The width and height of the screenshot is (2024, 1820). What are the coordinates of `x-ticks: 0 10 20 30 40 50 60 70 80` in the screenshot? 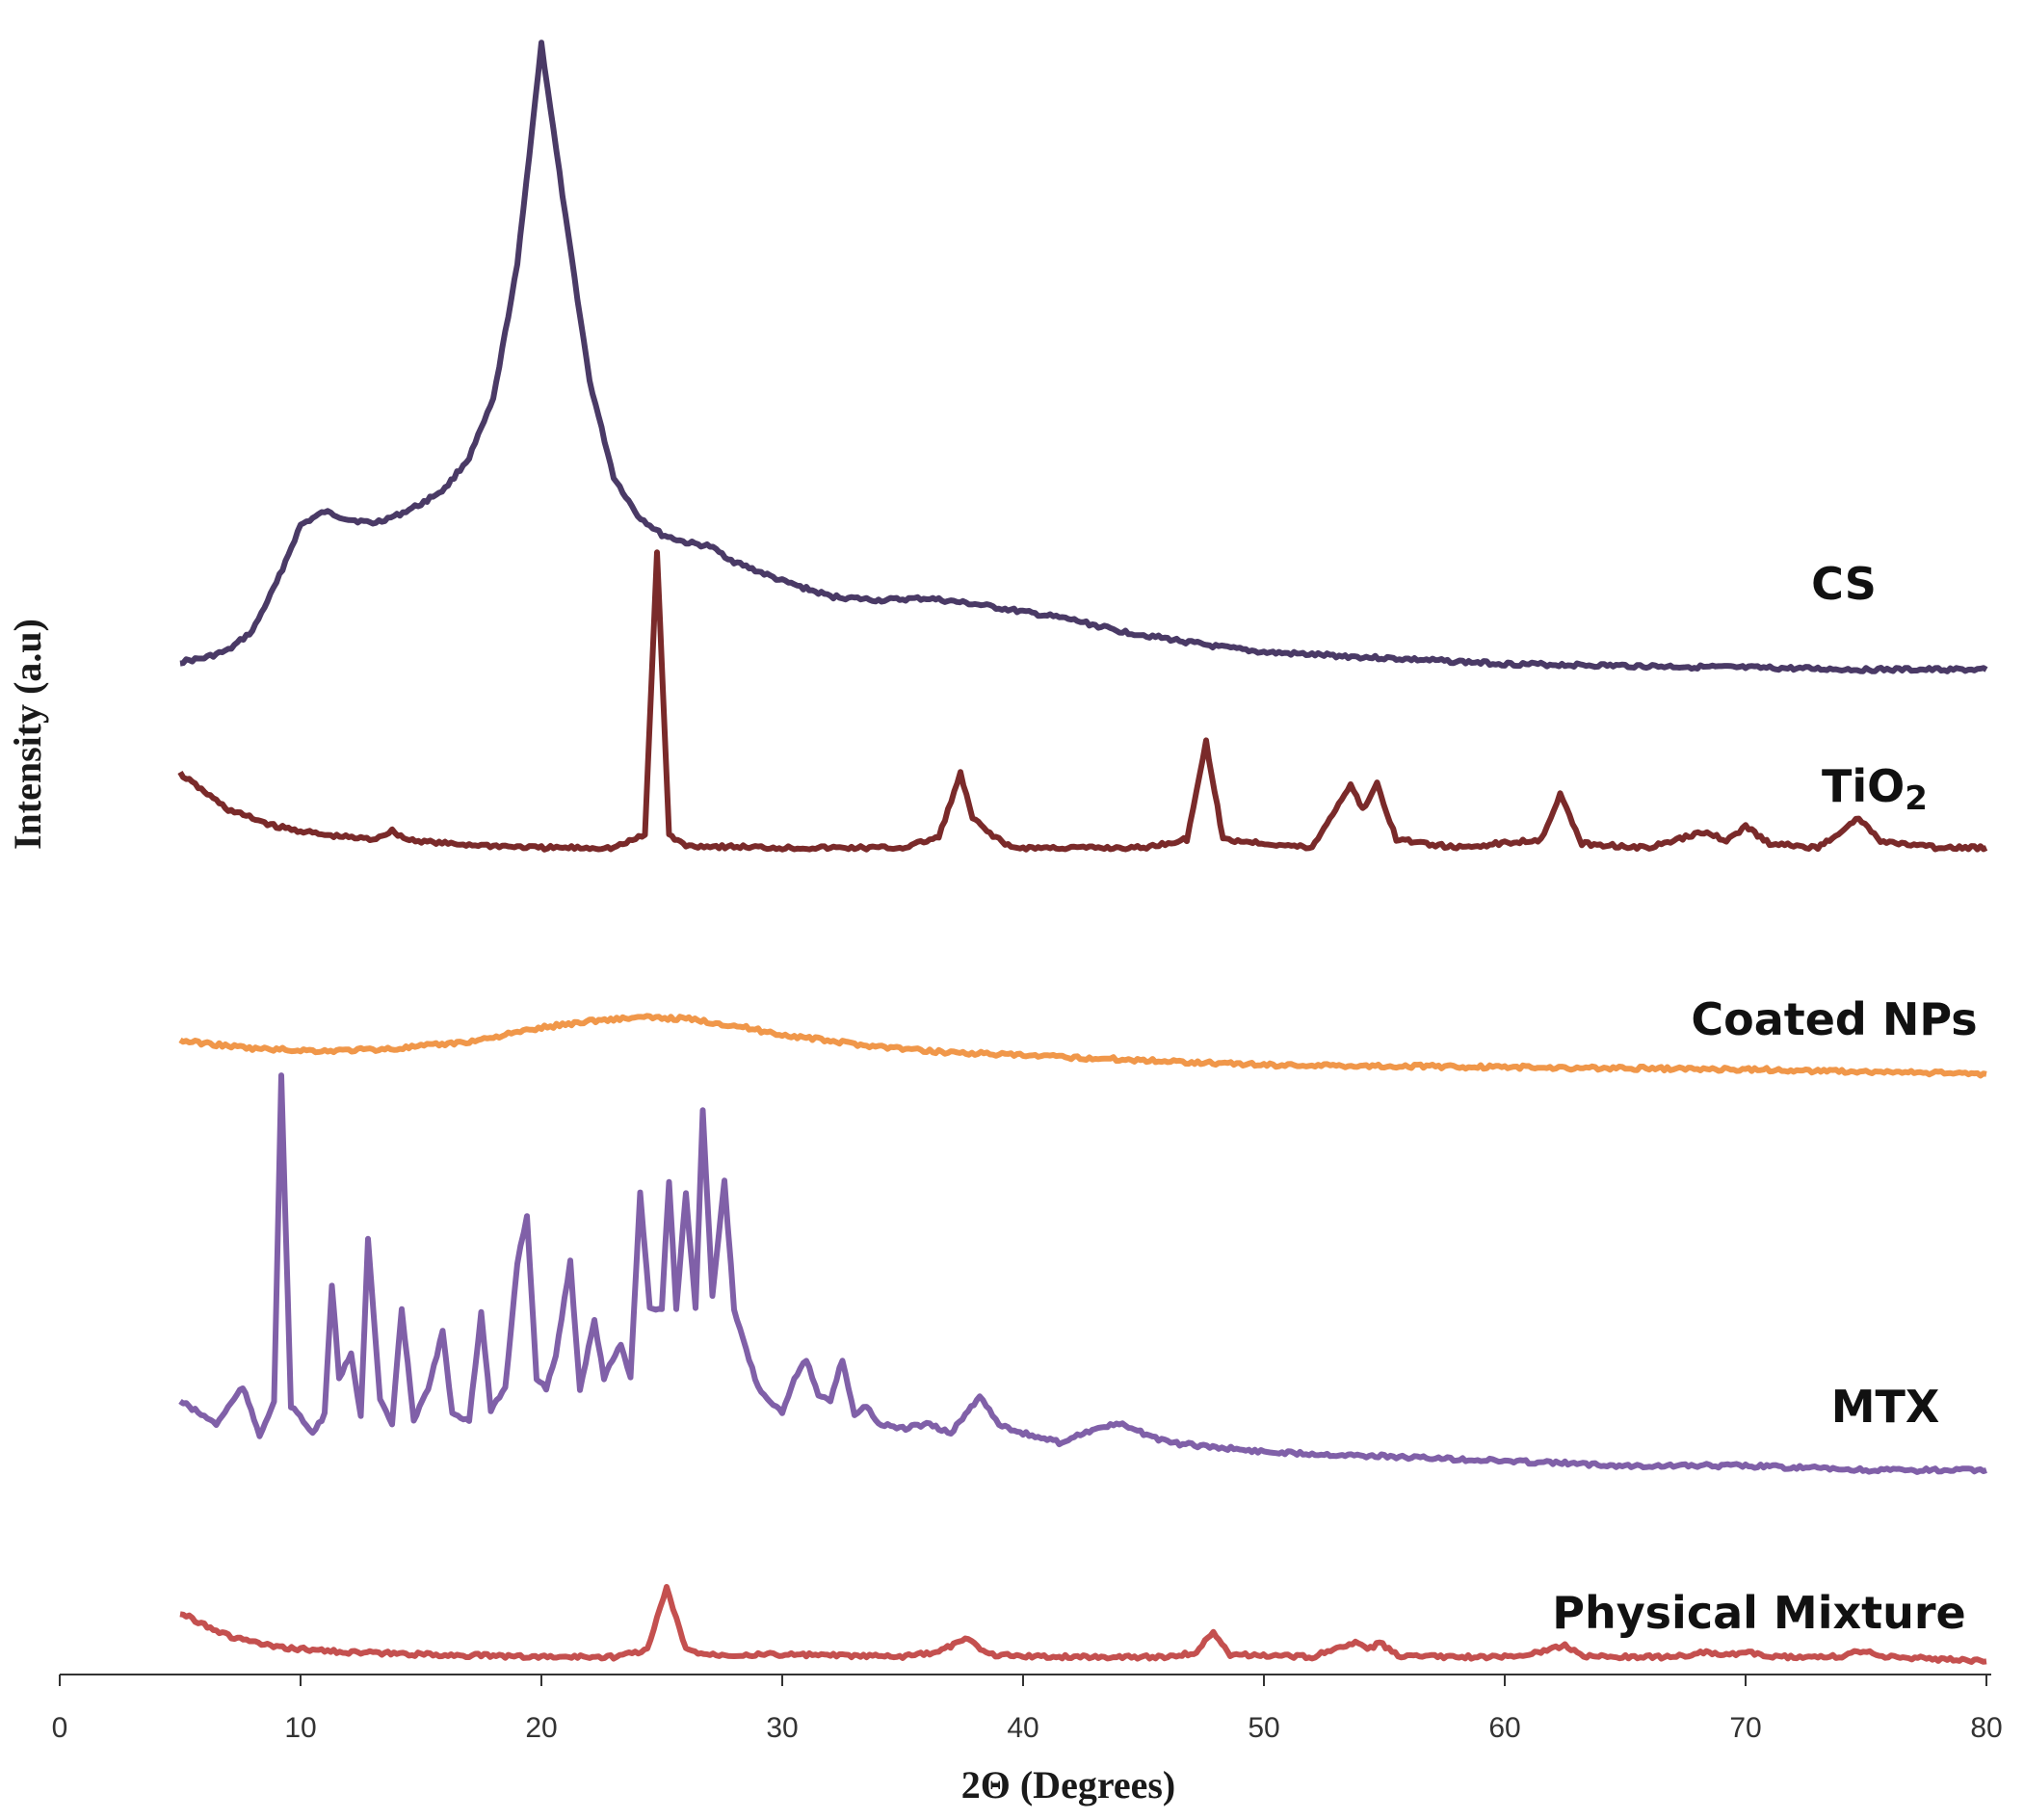 It's located at (1027, 1710).